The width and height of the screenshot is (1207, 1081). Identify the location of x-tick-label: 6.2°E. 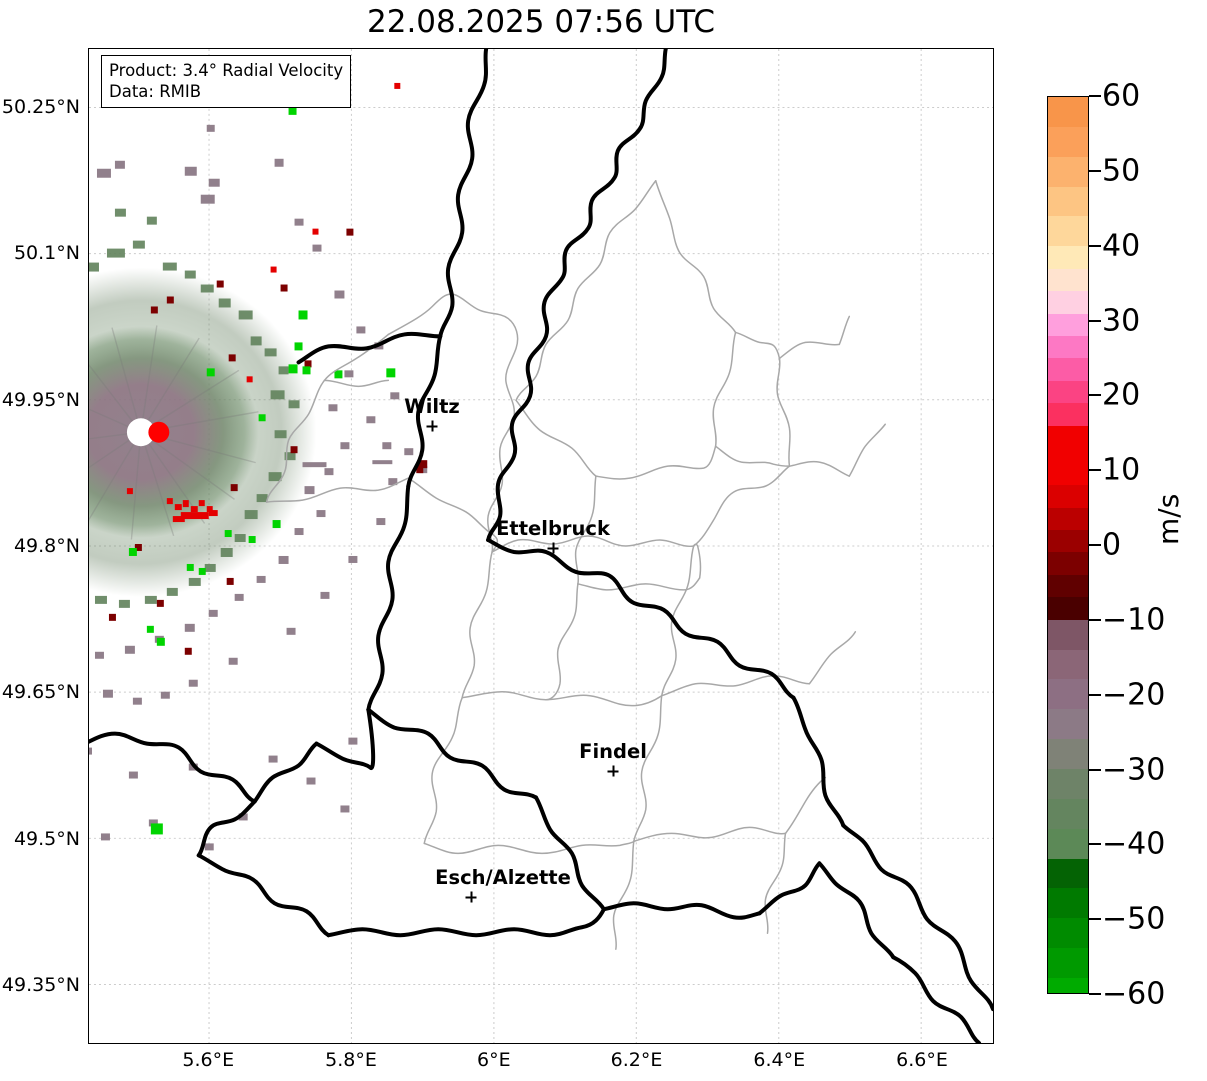
(636, 1060).